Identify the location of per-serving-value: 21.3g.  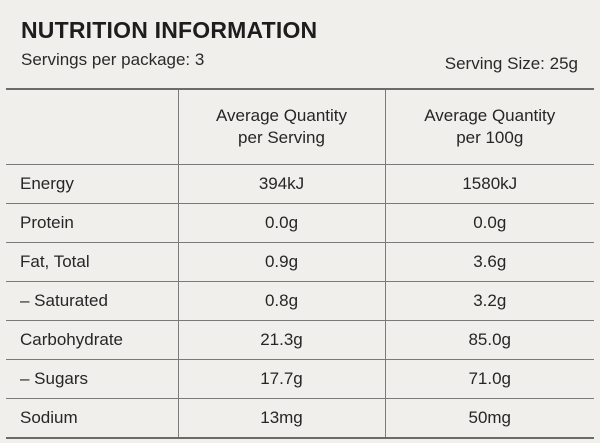
(281, 340).